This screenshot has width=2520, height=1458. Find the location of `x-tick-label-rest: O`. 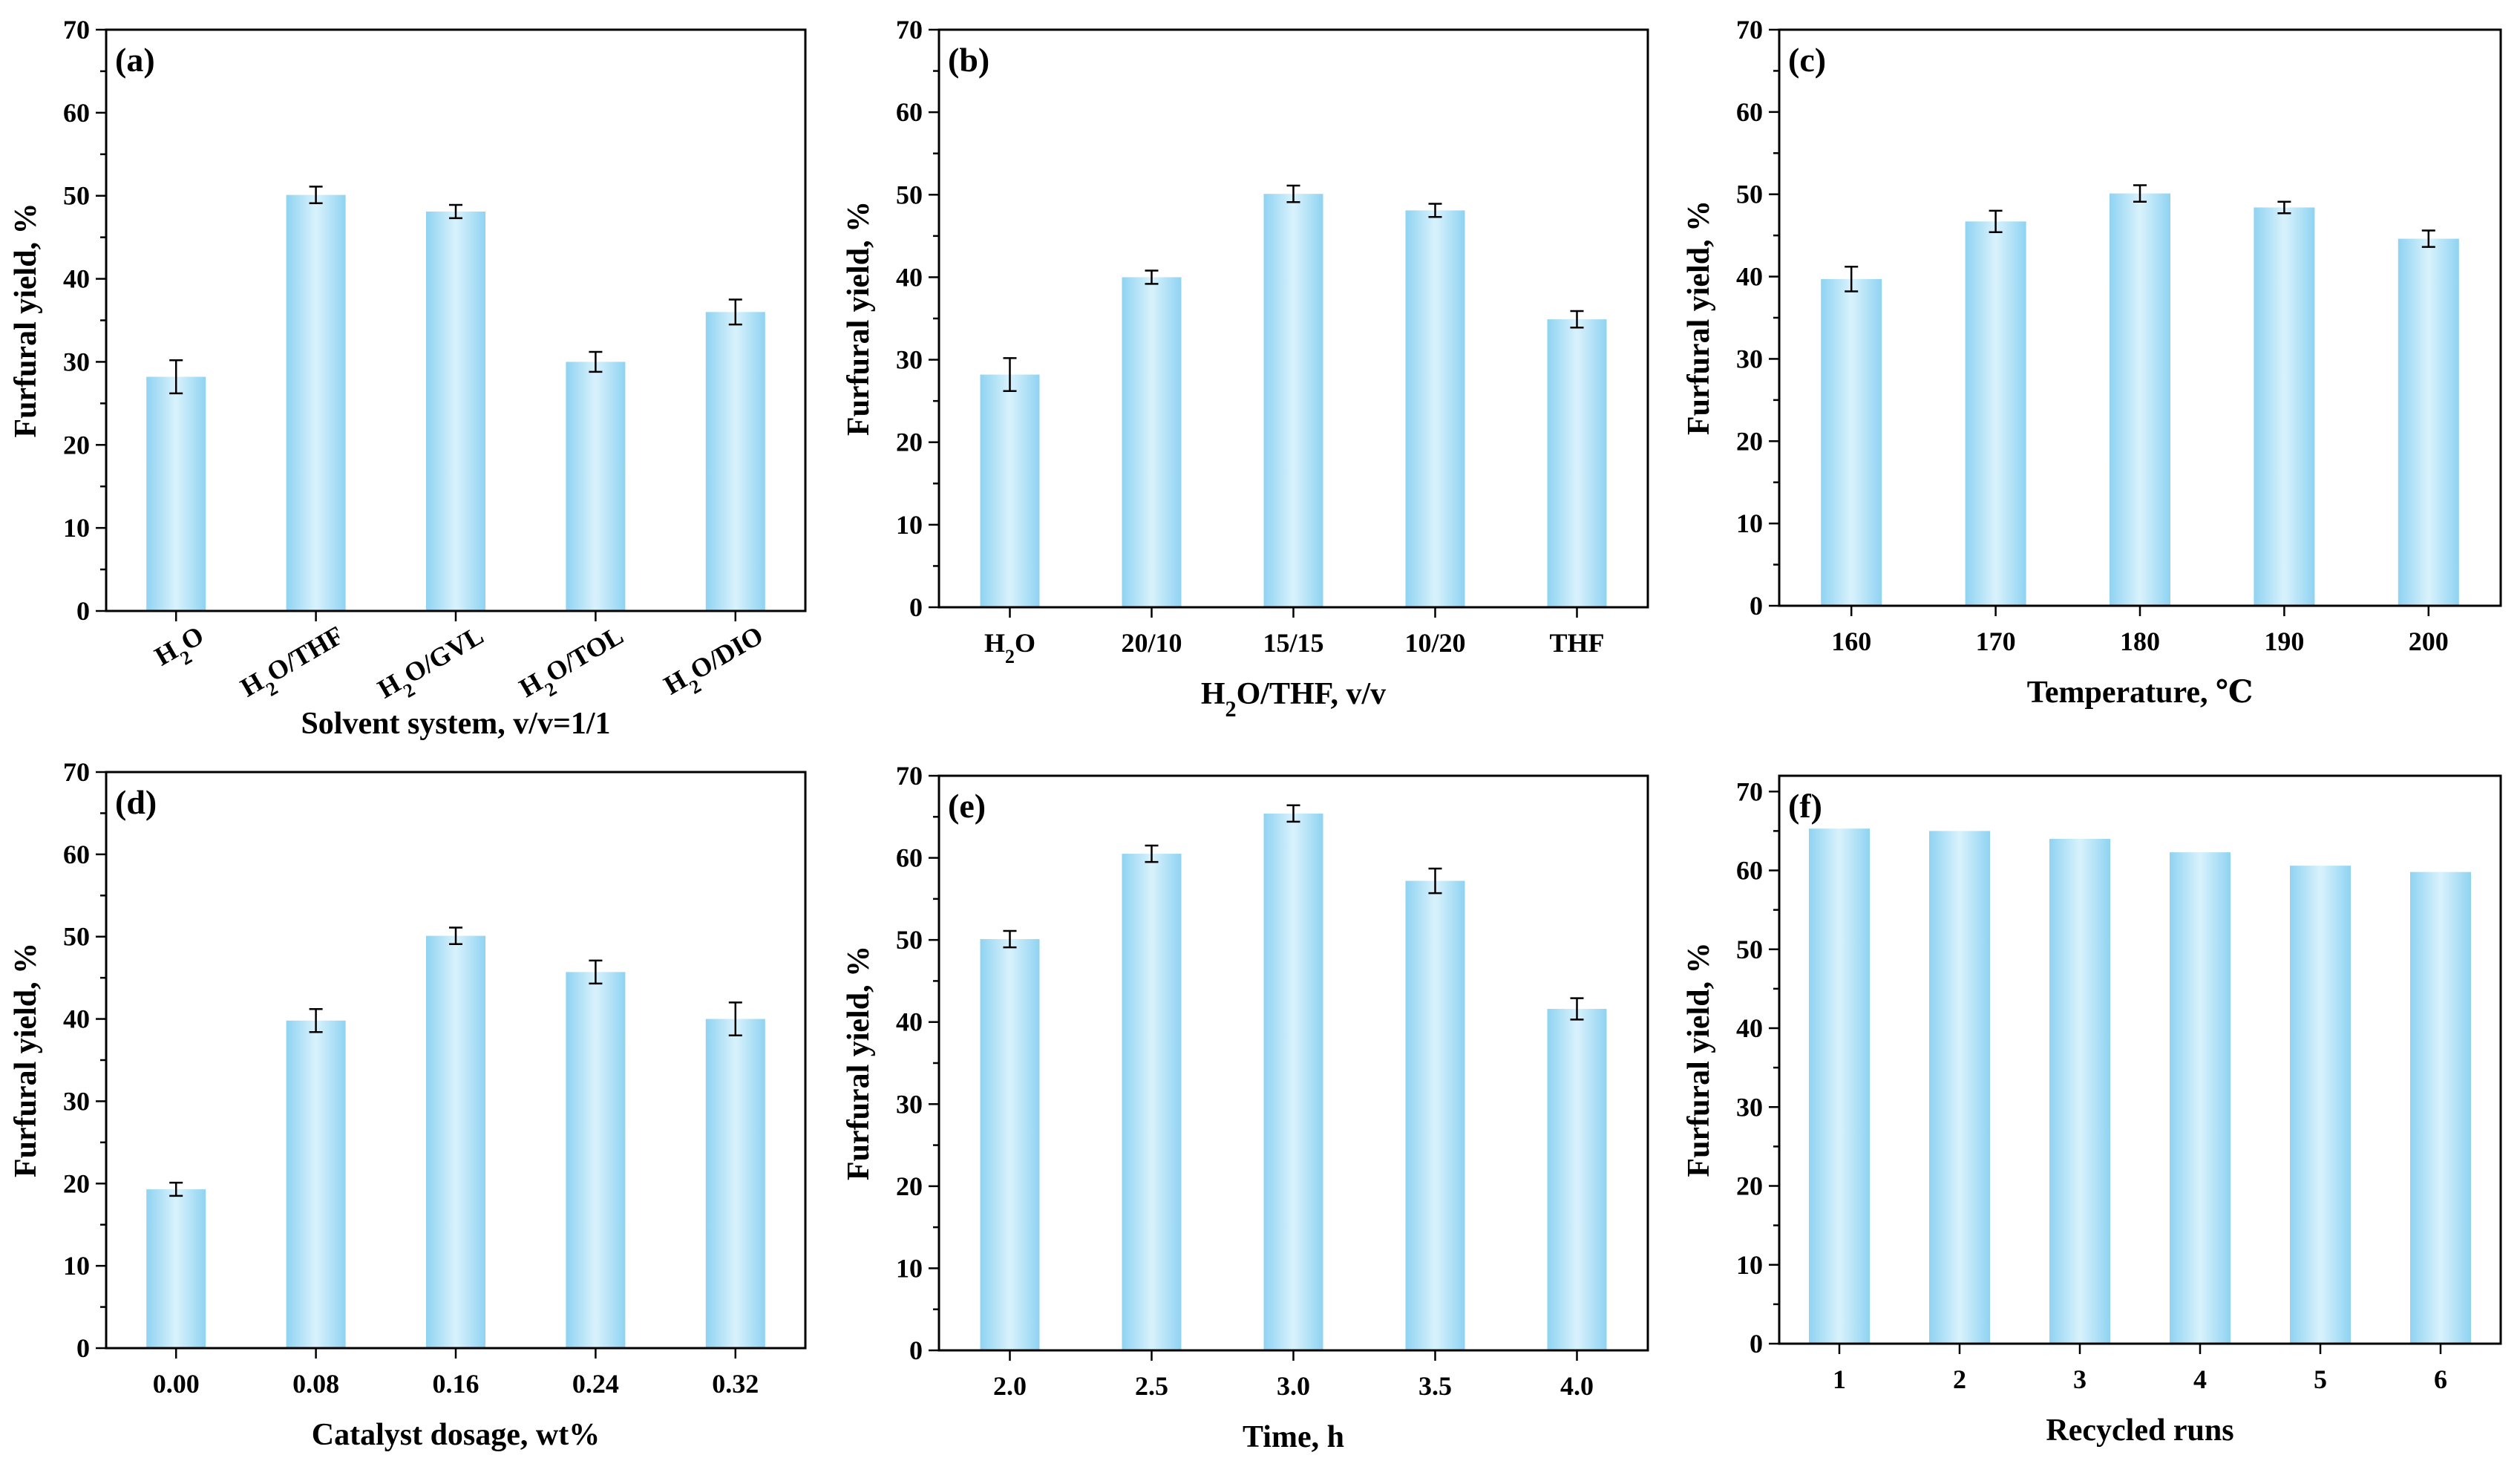

x-tick-label-rest: O is located at coordinates (1025, 643).